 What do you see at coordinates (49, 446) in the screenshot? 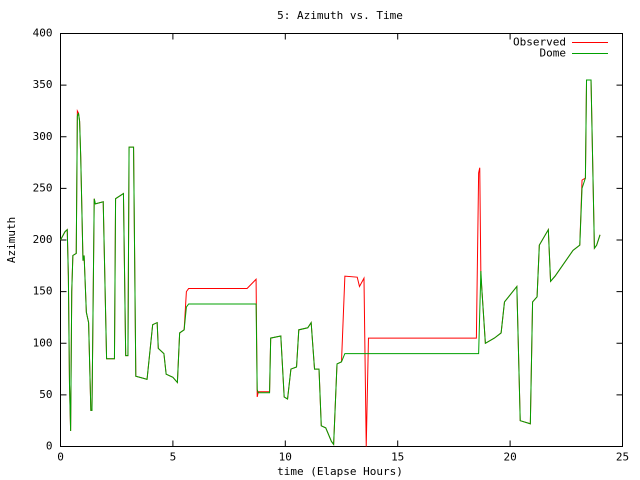
I see `y-tick-label: 0` at bounding box center [49, 446].